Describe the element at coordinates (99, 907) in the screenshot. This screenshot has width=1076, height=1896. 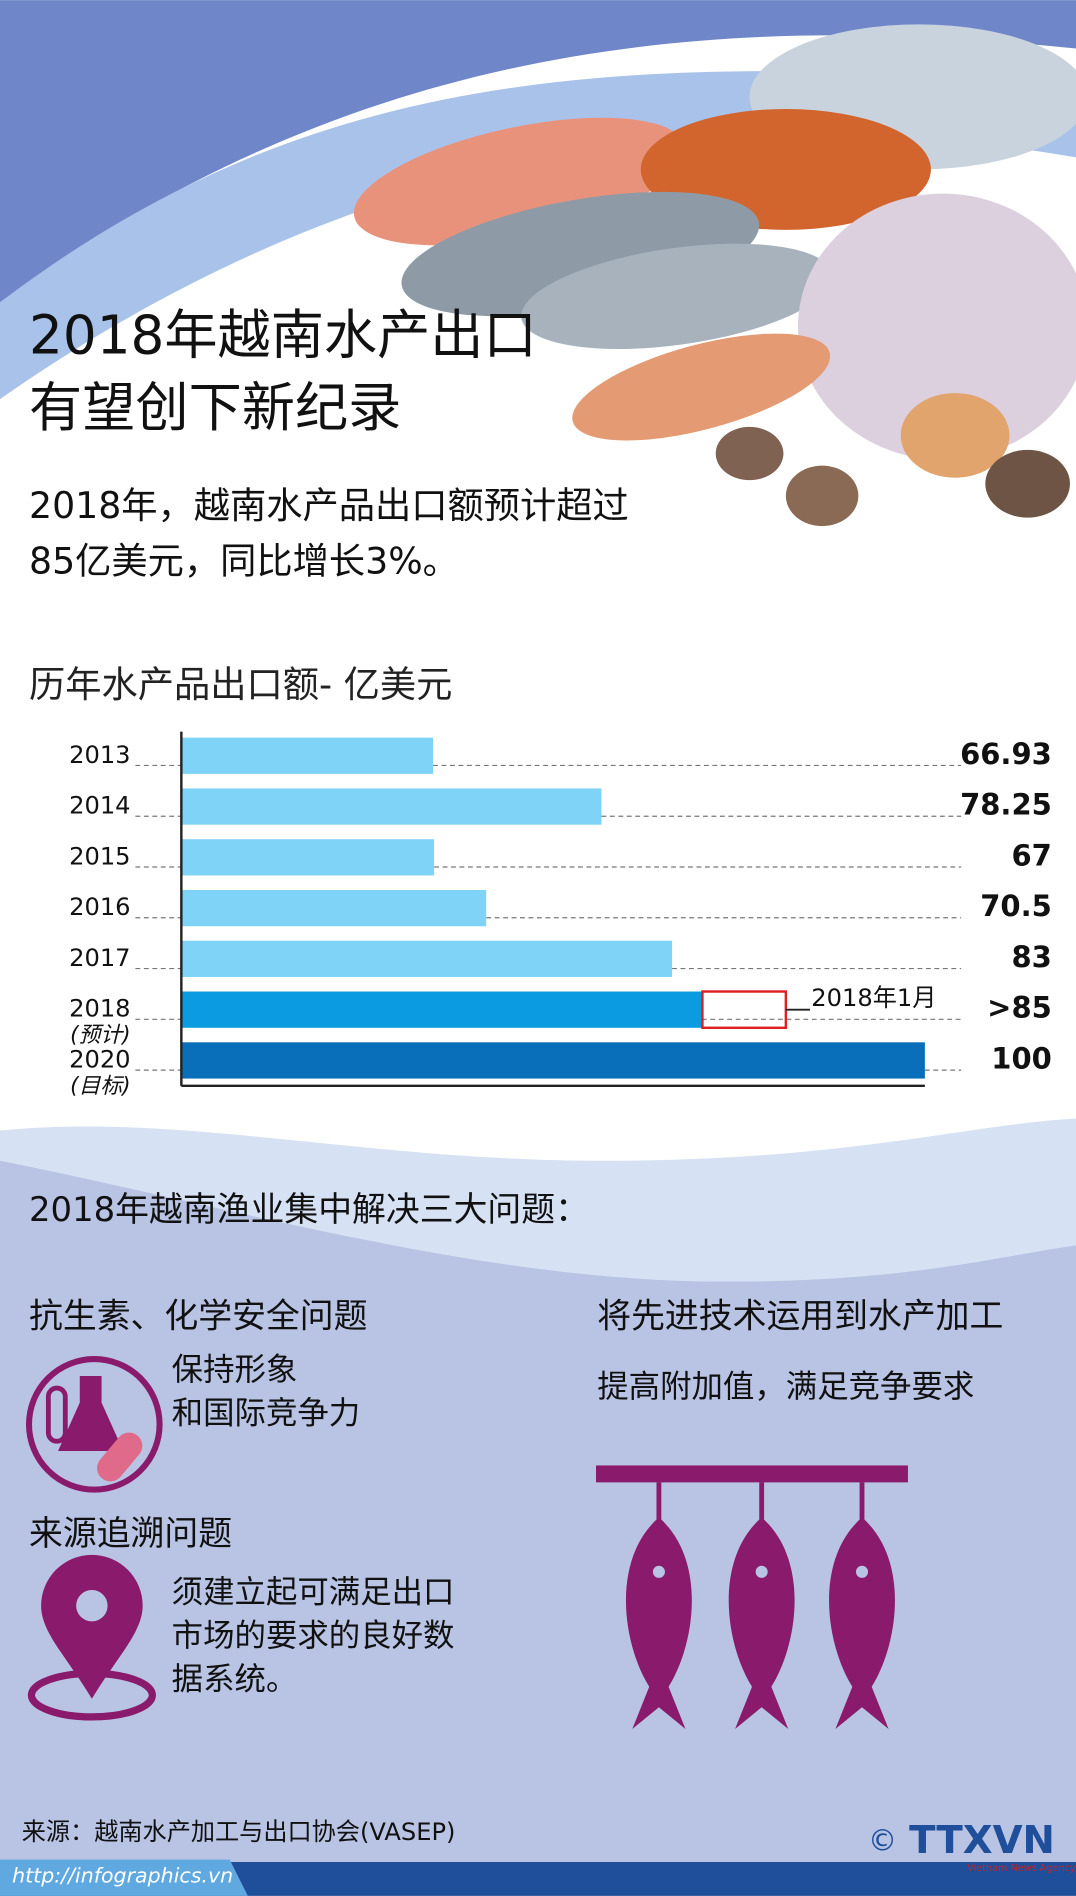
I see `y-tick-label: 2016` at that location.